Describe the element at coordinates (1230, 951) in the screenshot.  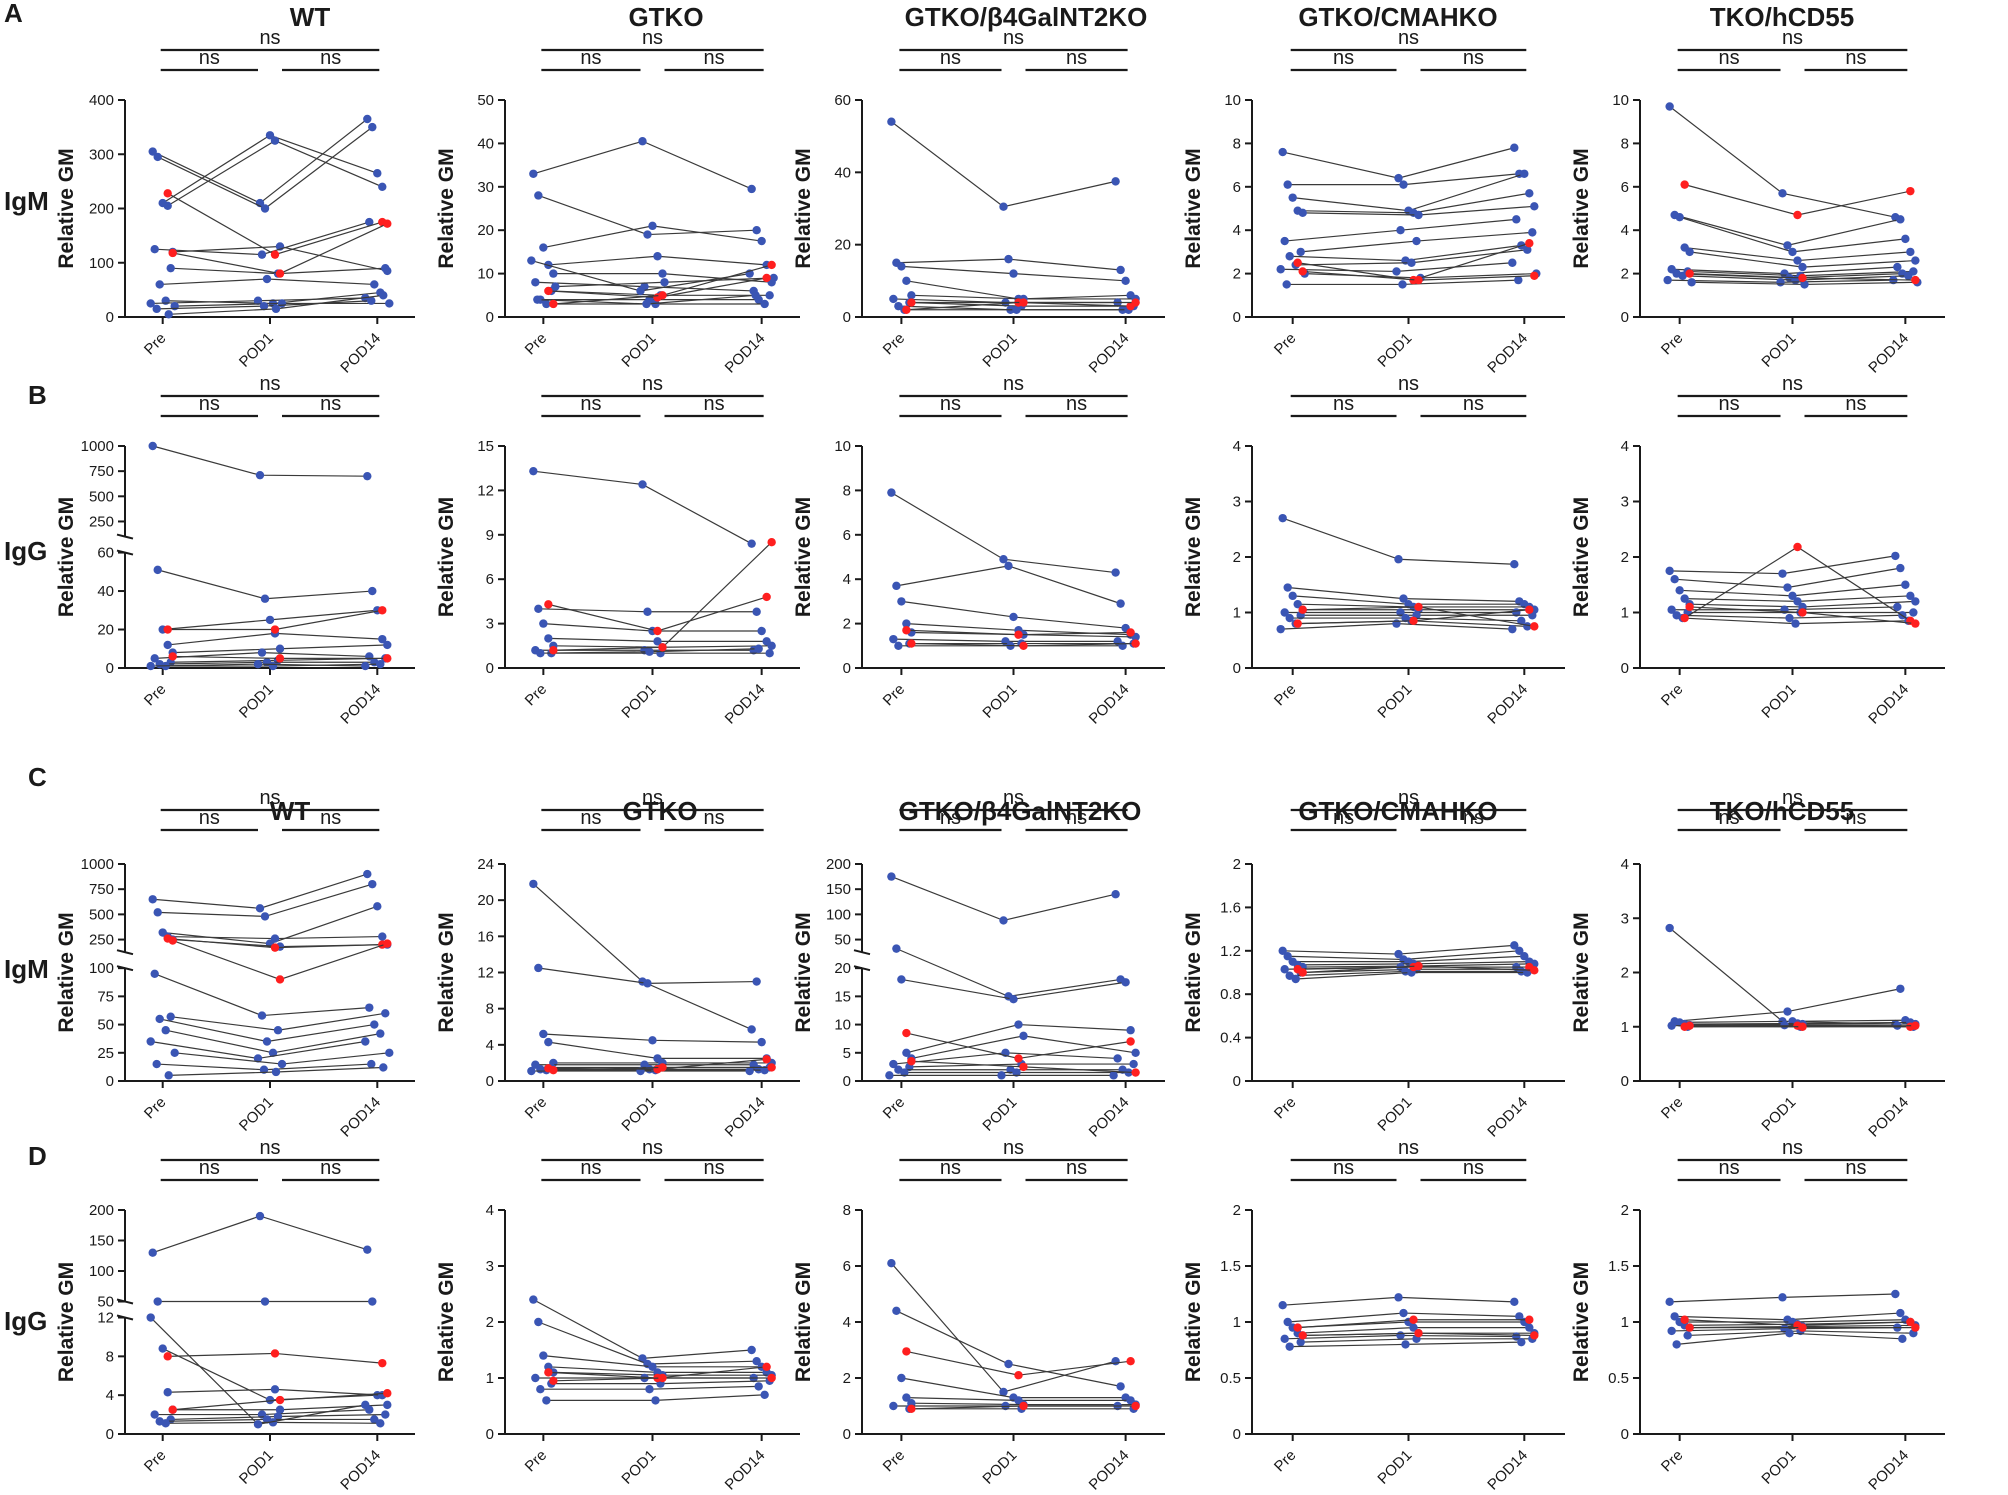
I see `y-tick-label: 1.2` at that location.